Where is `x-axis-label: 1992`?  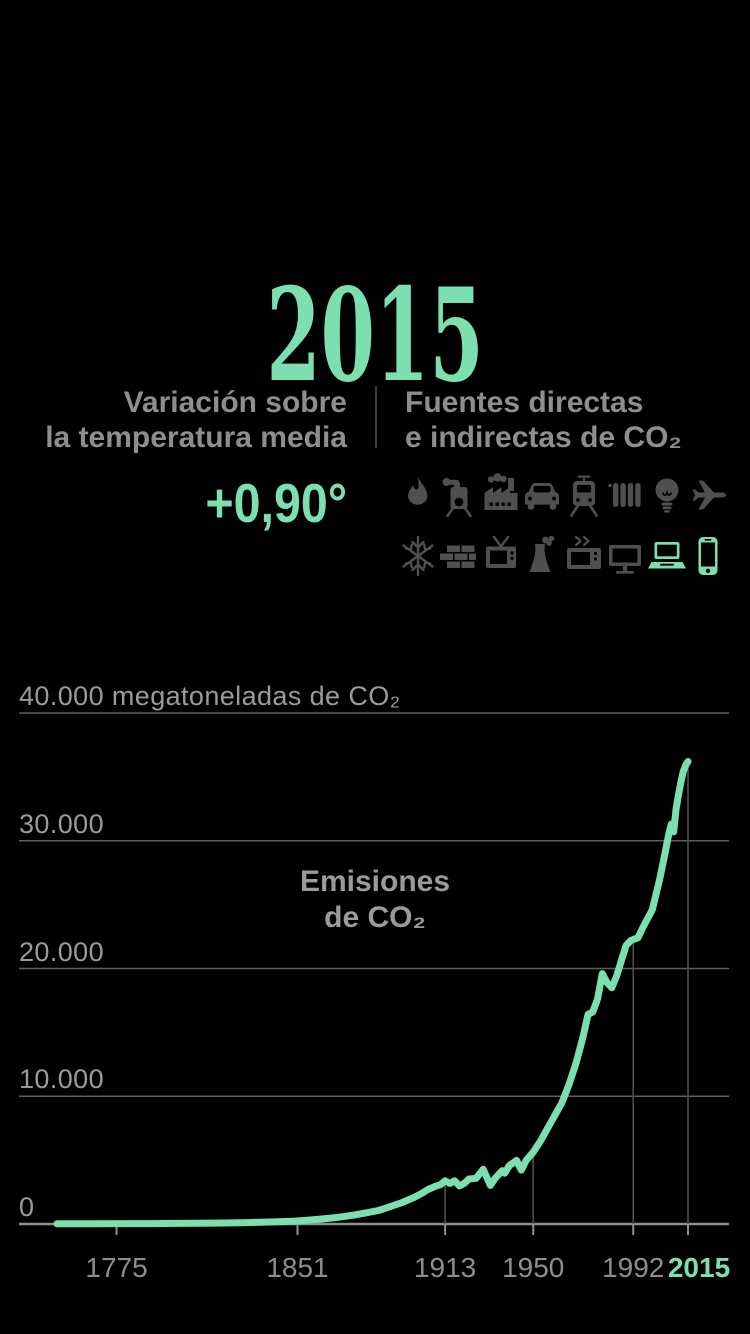
x-axis-label: 1992 is located at coordinates (633, 1267).